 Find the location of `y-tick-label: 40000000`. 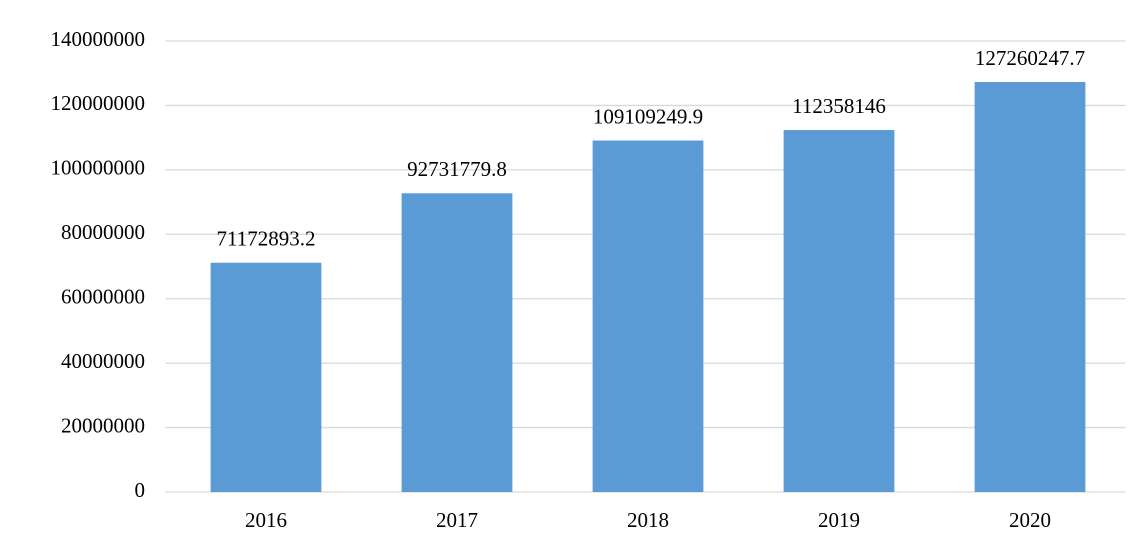

y-tick-label: 40000000 is located at coordinates (103, 361).